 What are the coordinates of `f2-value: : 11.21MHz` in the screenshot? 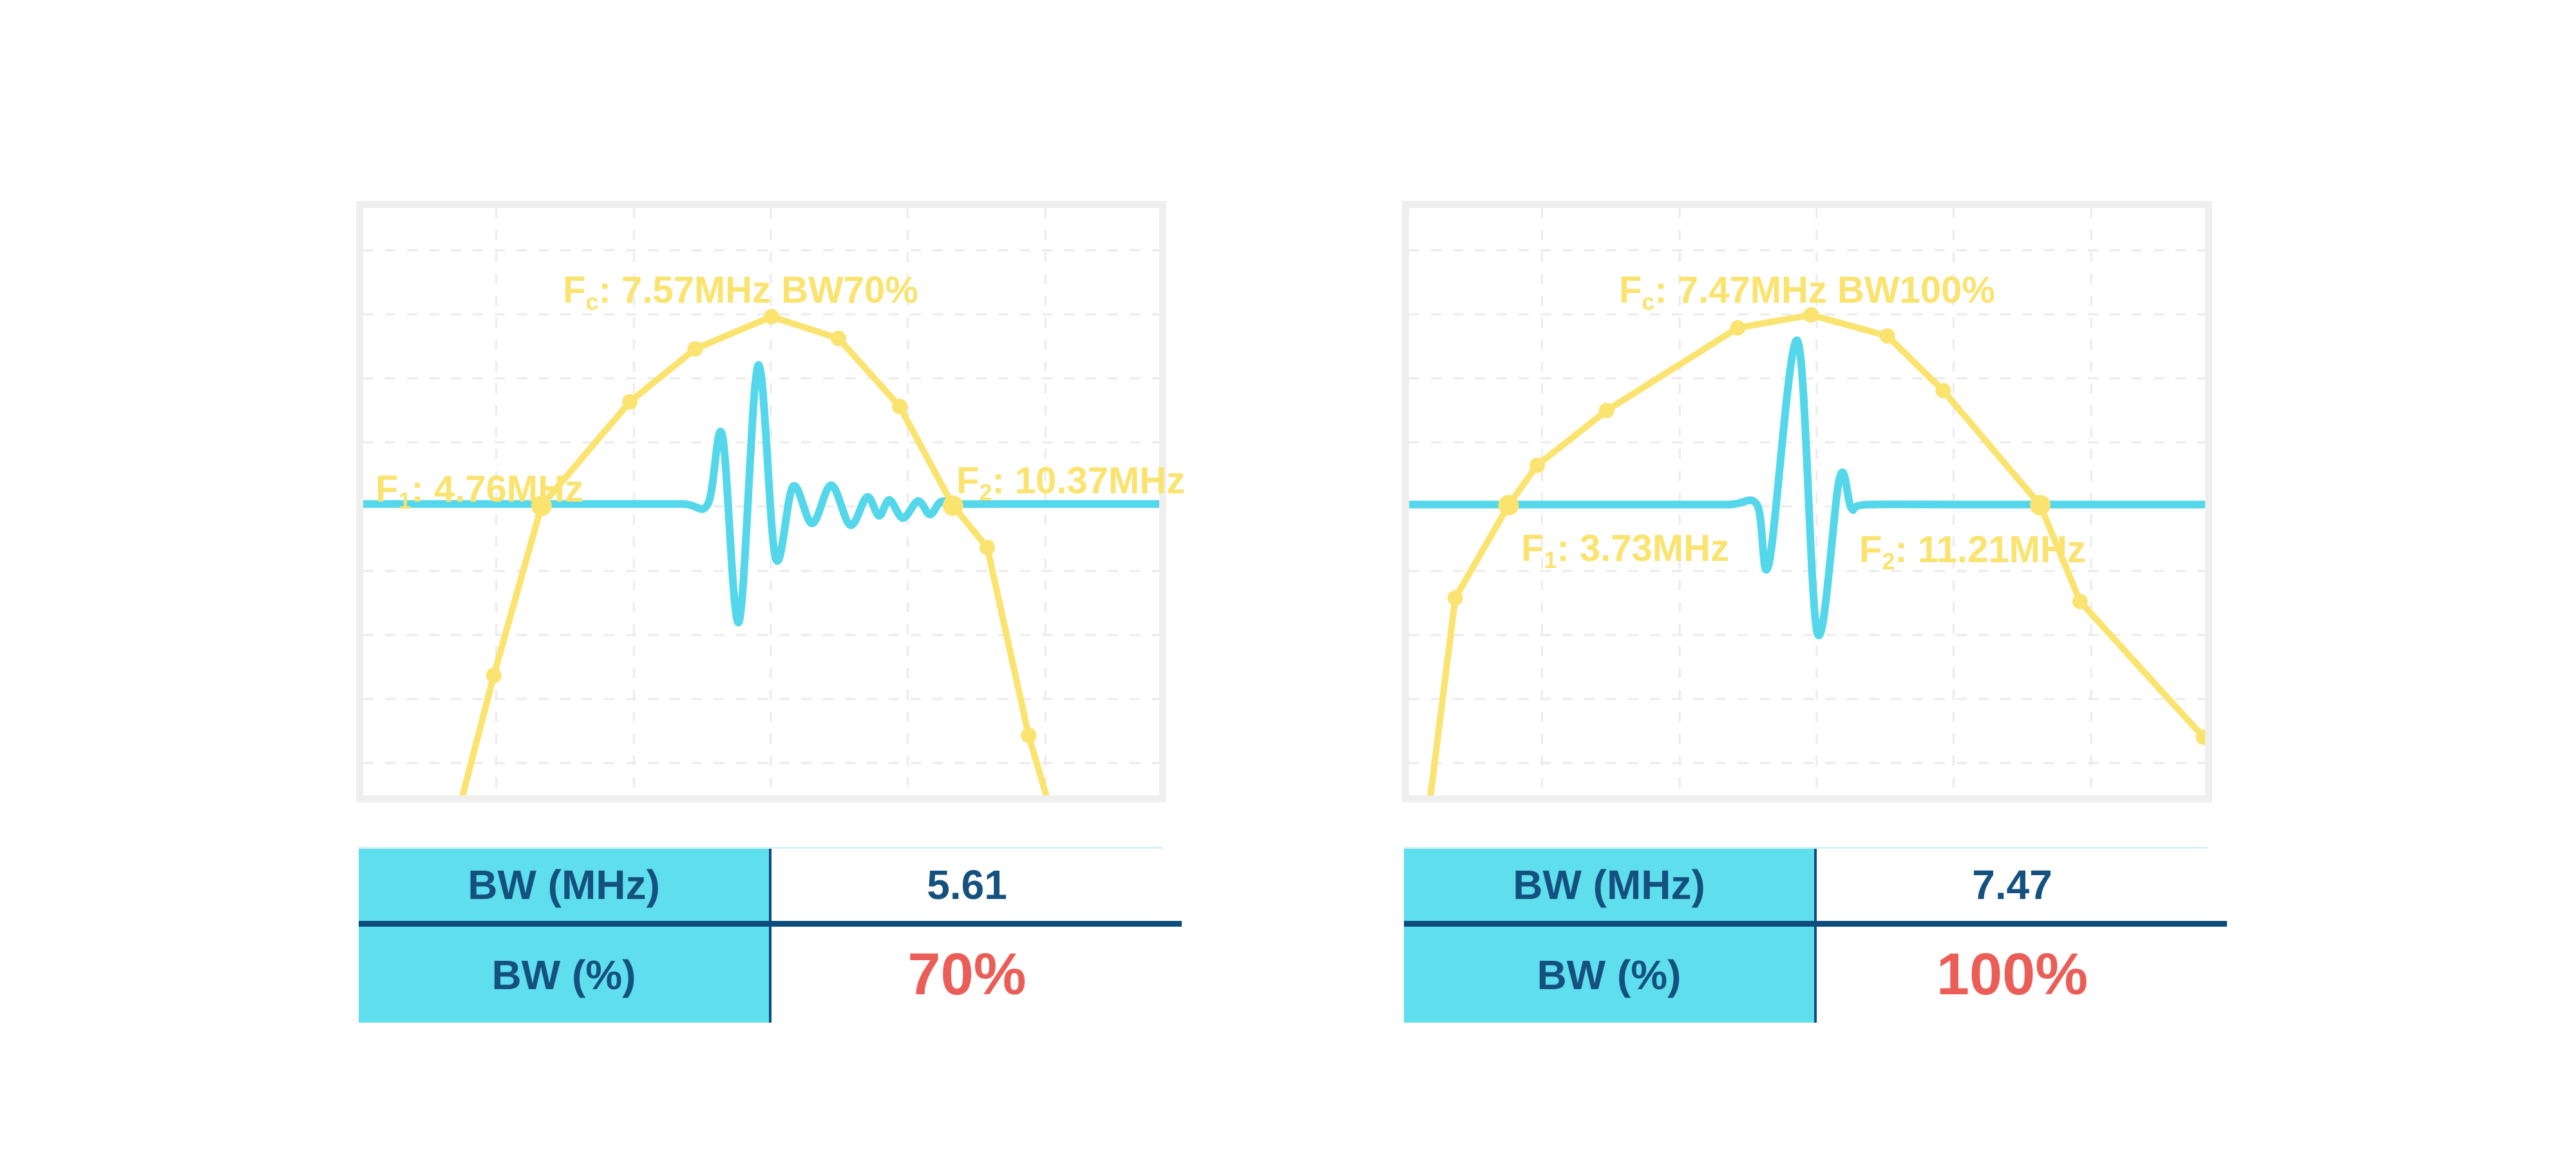 It's located at (1991, 550).